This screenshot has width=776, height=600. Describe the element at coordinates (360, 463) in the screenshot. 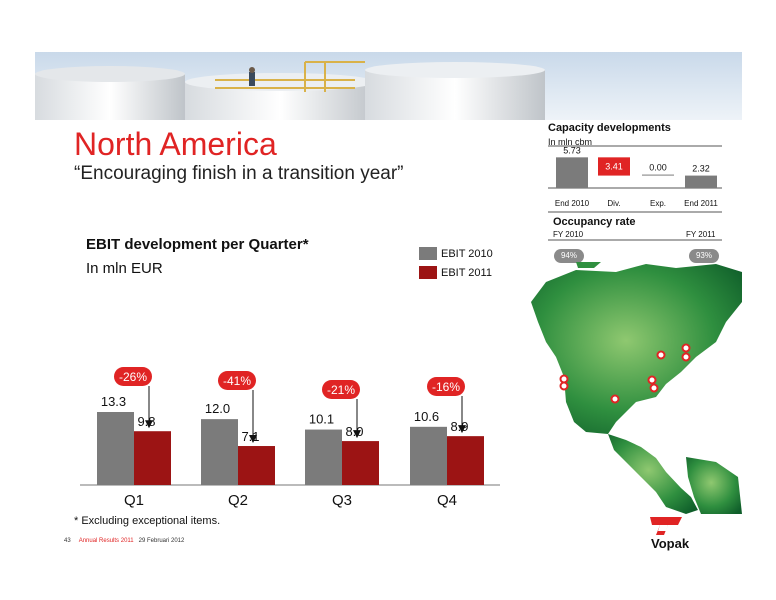

I see `bar-2011-q3` at that location.